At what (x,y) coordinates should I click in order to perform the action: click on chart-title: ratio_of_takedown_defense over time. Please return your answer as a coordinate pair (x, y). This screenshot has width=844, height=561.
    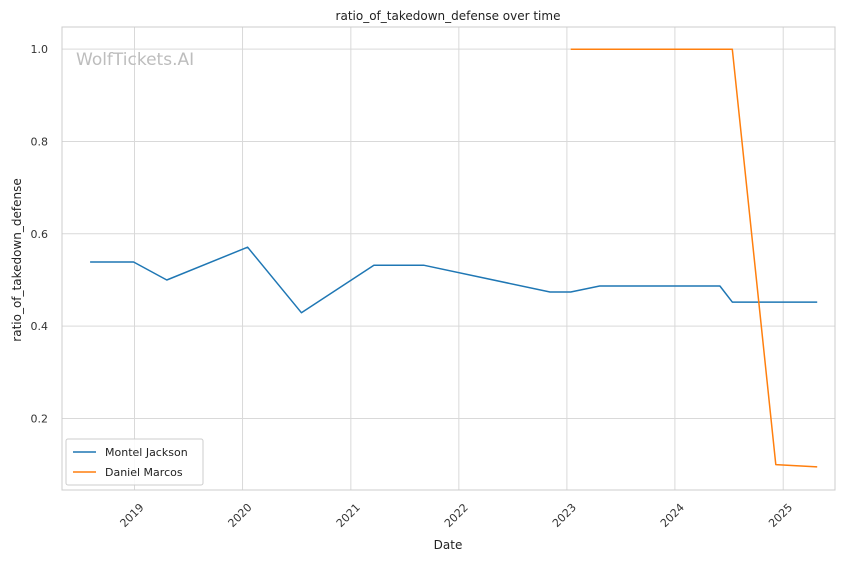
    Looking at the image, I should click on (448, 16).